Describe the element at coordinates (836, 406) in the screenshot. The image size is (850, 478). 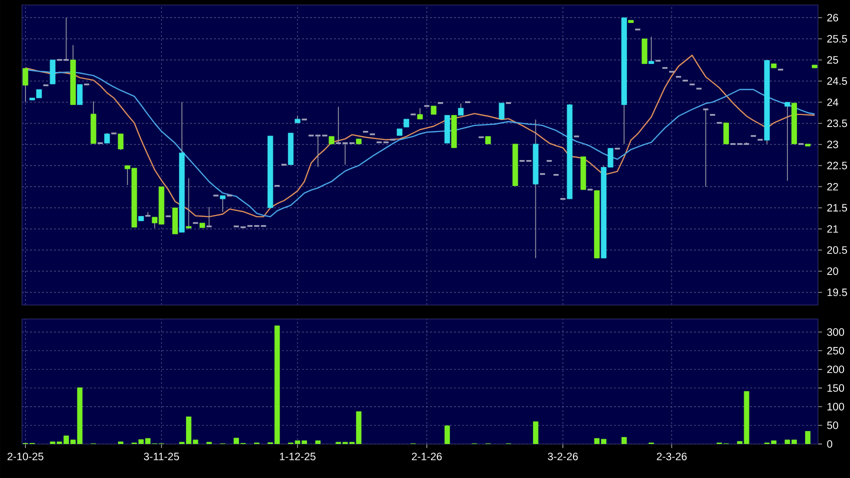
I see `y-tick-label: 100` at that location.